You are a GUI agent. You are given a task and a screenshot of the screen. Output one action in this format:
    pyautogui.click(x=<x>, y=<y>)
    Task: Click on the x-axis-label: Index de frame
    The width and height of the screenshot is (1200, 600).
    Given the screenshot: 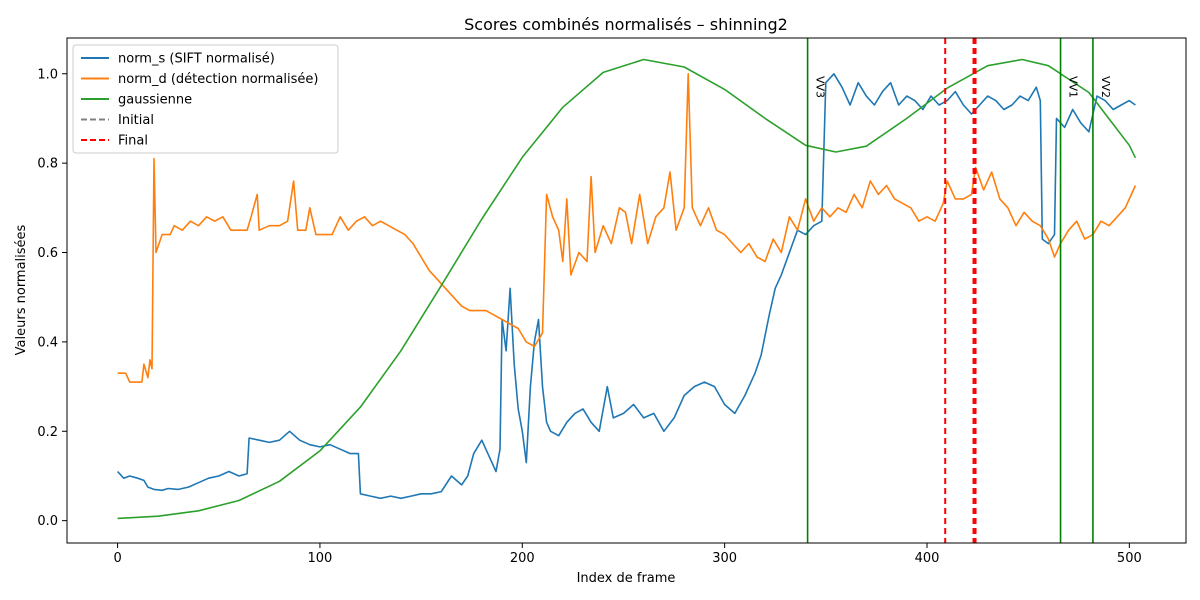 What is the action you would take?
    pyautogui.click(x=626, y=578)
    